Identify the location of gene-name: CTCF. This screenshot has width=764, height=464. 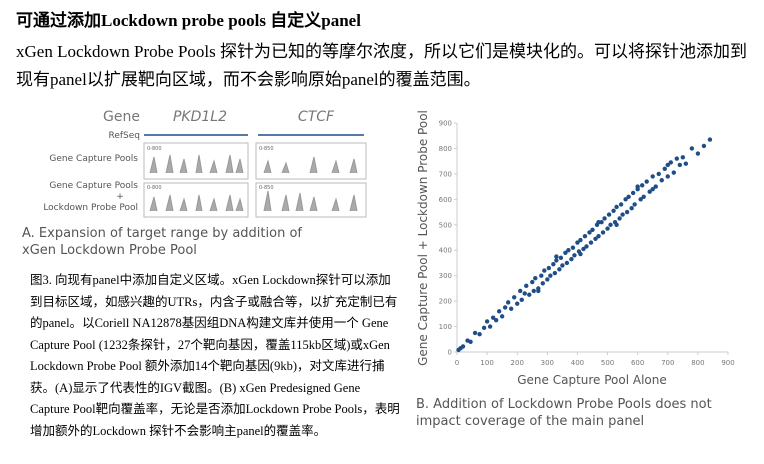
(316, 117).